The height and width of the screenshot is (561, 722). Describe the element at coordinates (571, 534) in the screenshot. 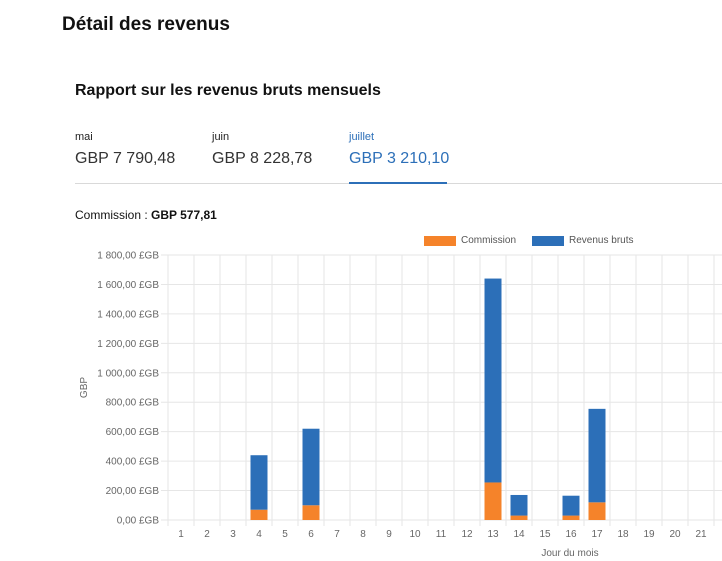

I see `x-tick-label: 16` at that location.